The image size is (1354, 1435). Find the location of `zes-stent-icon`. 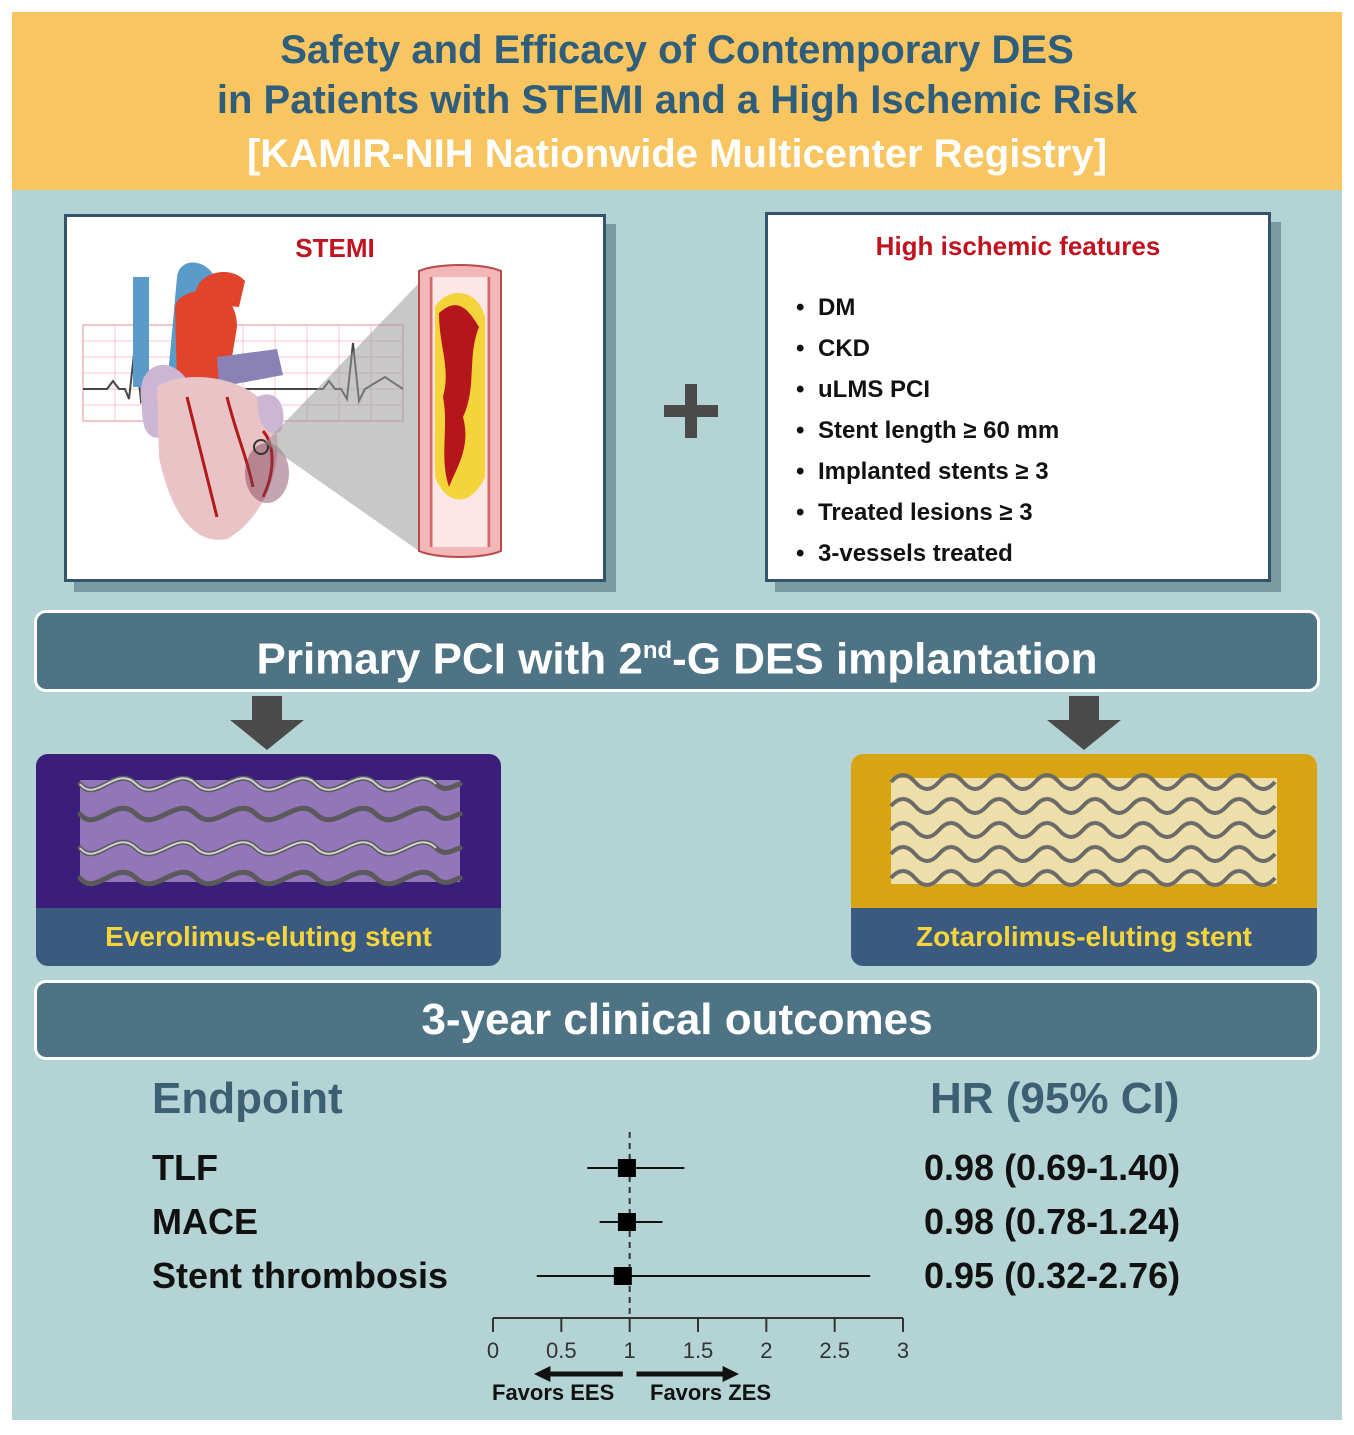

zes-stent-icon is located at coordinates (1083, 830).